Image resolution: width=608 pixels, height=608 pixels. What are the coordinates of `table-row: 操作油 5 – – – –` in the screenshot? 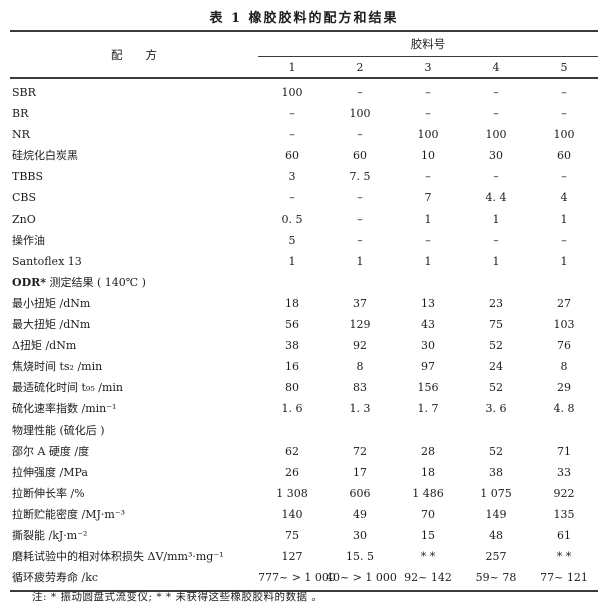 It's located at (304, 240).